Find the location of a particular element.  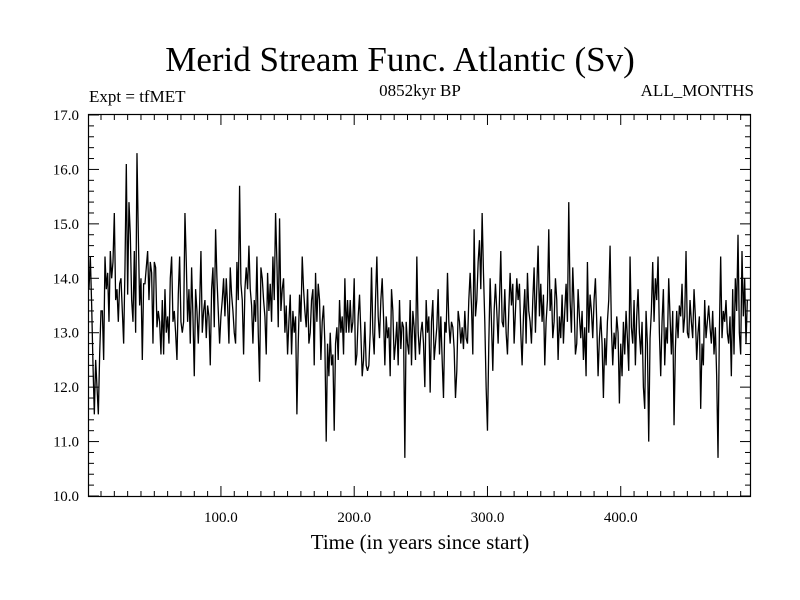

y-tick-label: 12.0 is located at coordinates (66, 388).